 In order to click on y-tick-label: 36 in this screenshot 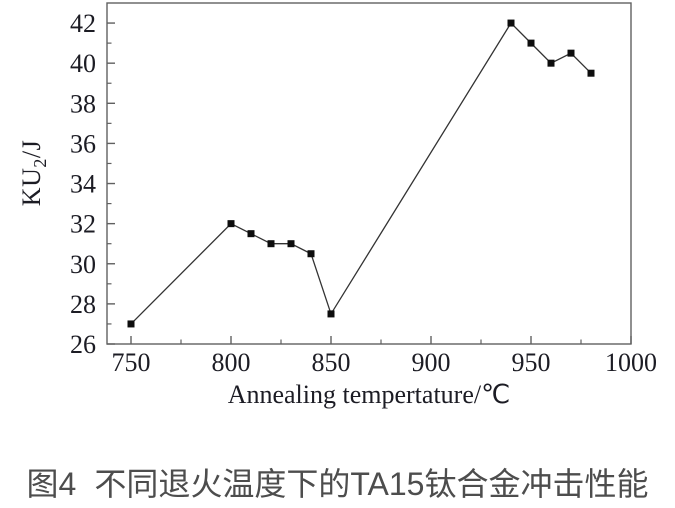, I will do `click(83, 143)`.